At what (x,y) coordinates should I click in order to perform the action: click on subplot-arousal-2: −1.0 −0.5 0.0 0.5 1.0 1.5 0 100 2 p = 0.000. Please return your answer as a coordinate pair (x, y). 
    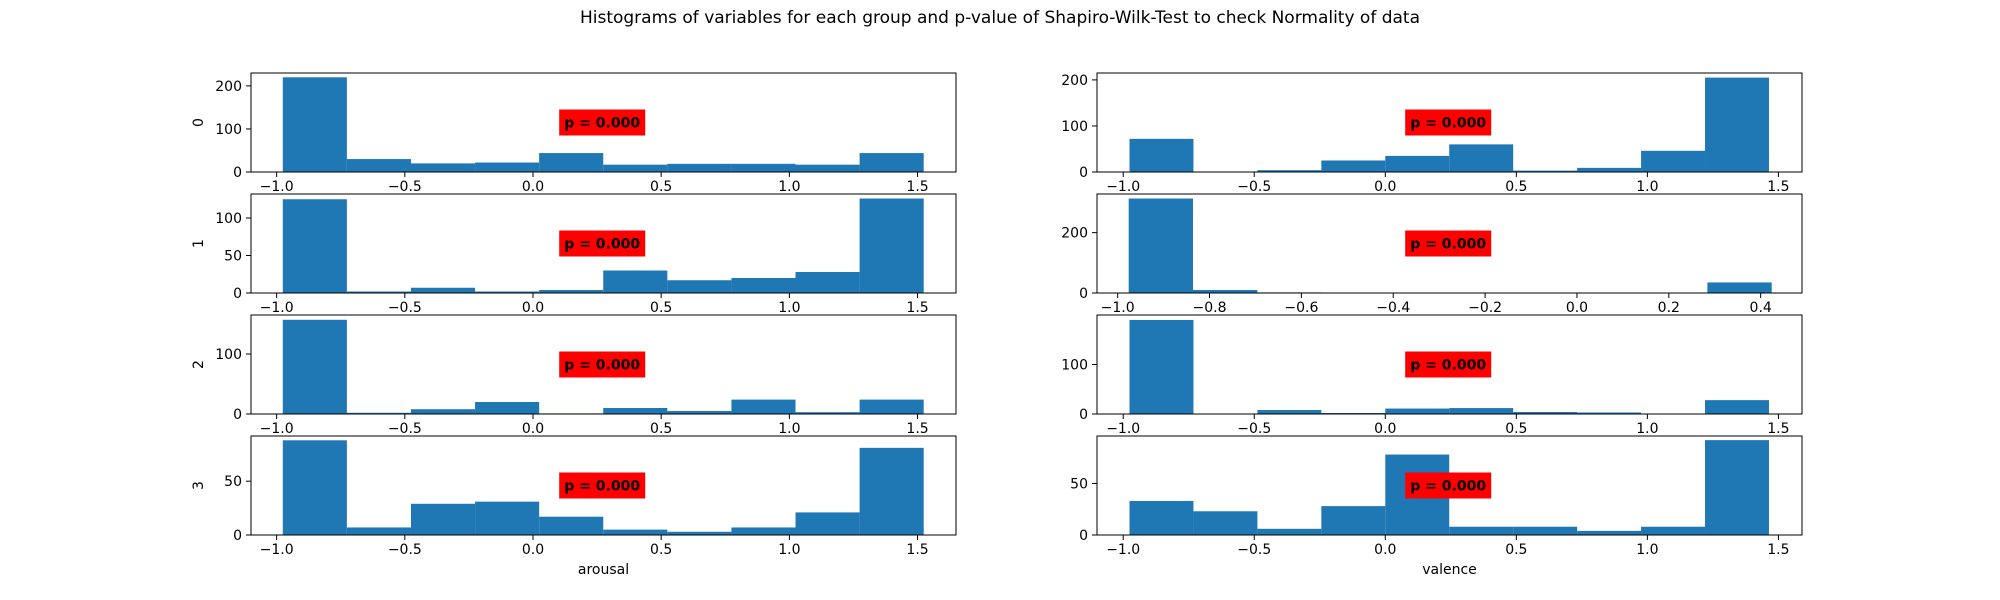
    Looking at the image, I should click on (574, 375).